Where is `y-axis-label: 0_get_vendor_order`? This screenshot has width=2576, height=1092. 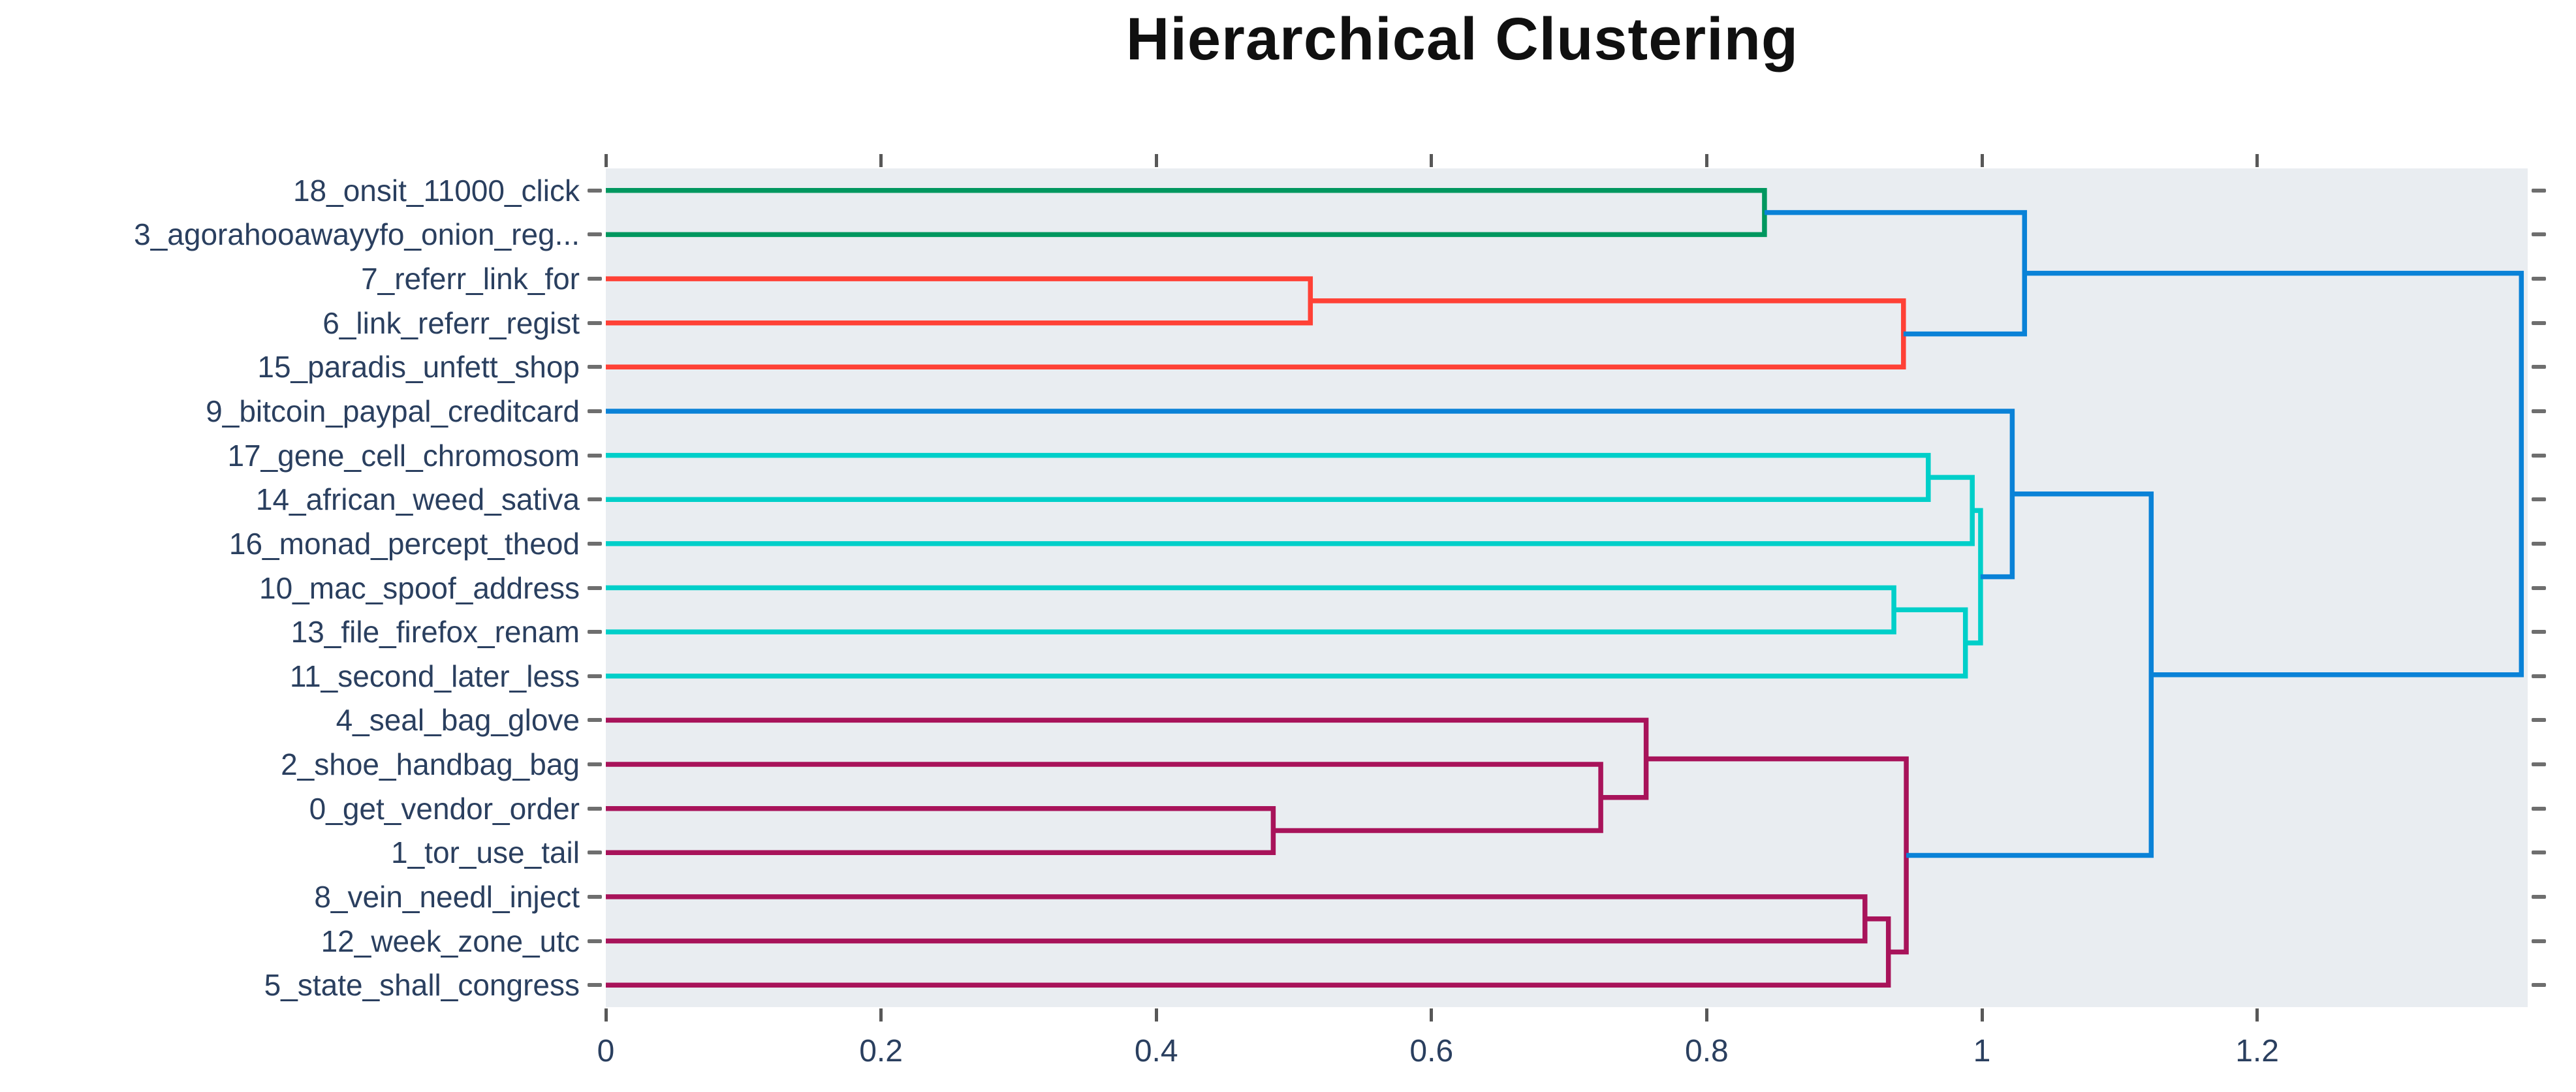 y-axis-label: 0_get_vendor_order is located at coordinates (444, 809).